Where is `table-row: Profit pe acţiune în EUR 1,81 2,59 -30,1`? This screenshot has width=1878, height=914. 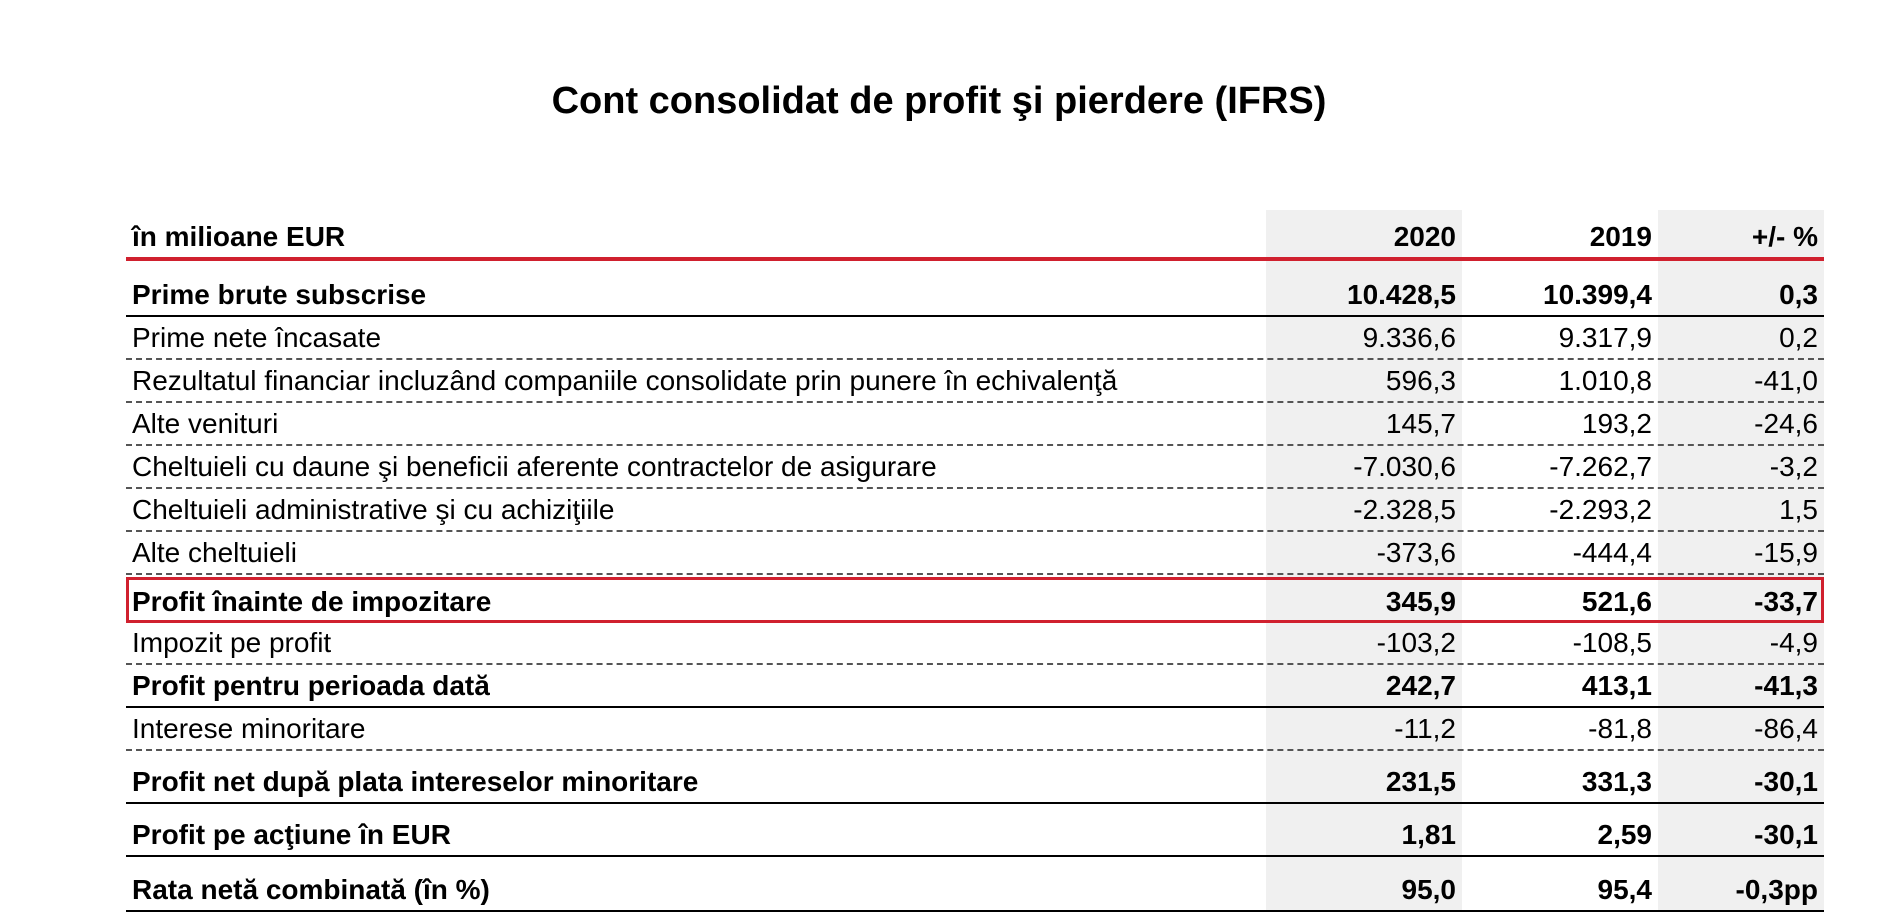
table-row: Profit pe acţiune în EUR 1,81 2,59 -30,1 is located at coordinates (975, 830).